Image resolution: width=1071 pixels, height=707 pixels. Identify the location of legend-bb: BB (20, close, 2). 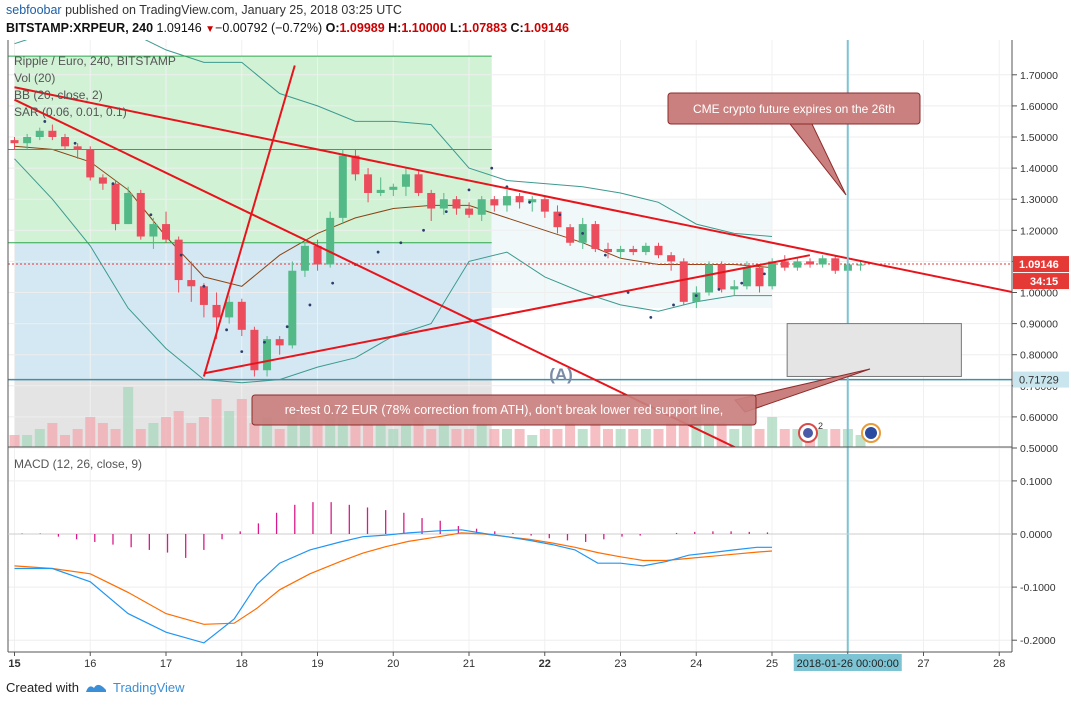
(58, 95).